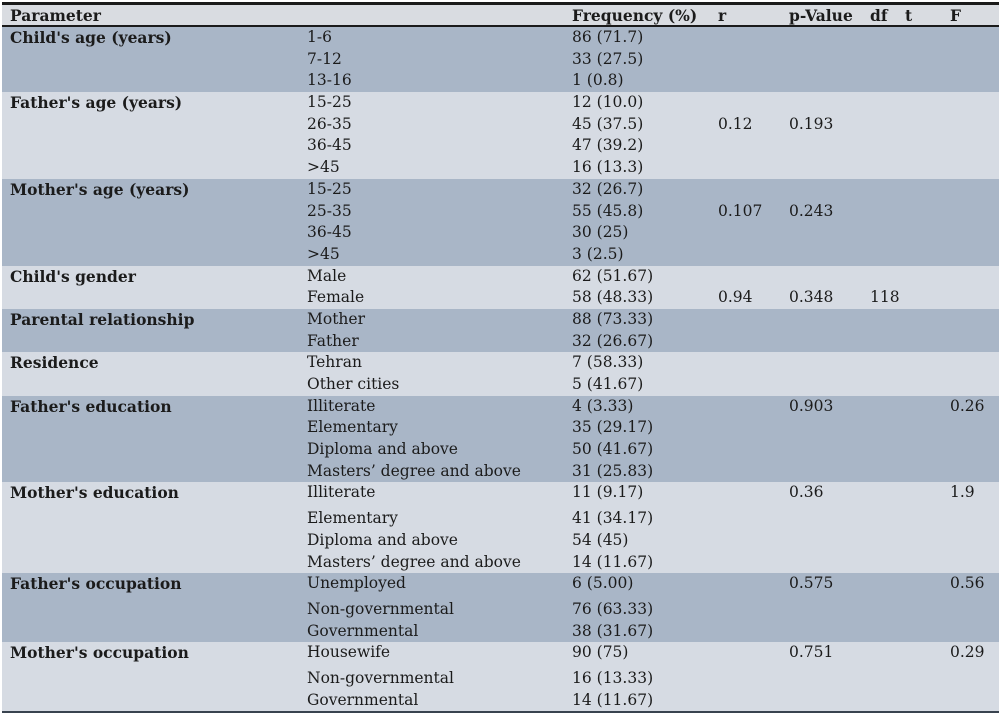  I want to click on frequency-value: 32 (26.67), so click(613, 340).